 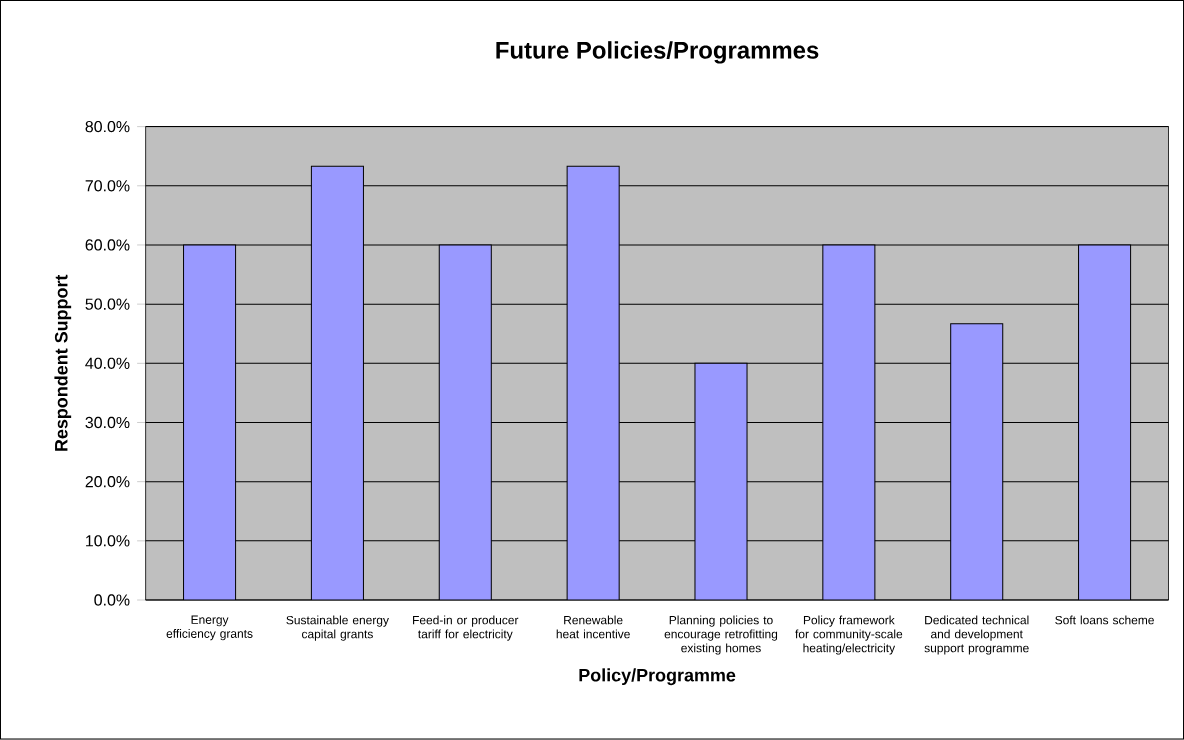 I want to click on y-tick-label: 60.0%, so click(x=107, y=245).